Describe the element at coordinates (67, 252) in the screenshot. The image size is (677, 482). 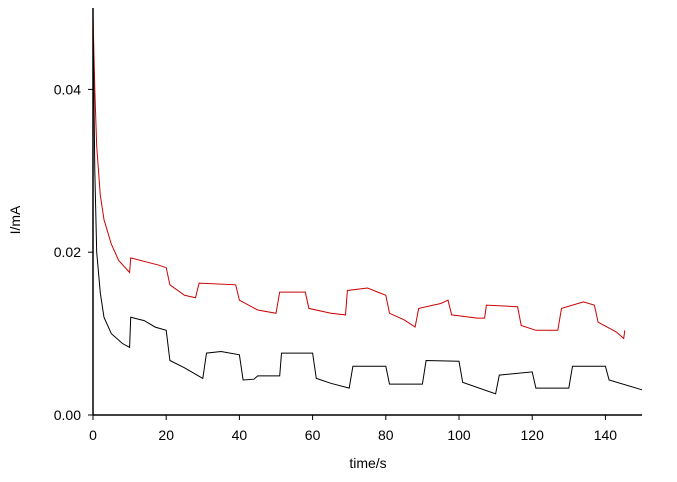
I see `y-tick-label: 0.02` at that location.